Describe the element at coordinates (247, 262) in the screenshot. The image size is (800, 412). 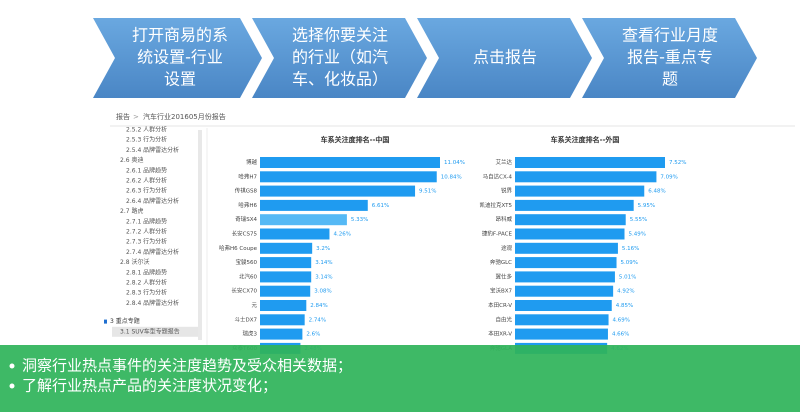
I see `bar-label: 宝骏560` at that location.